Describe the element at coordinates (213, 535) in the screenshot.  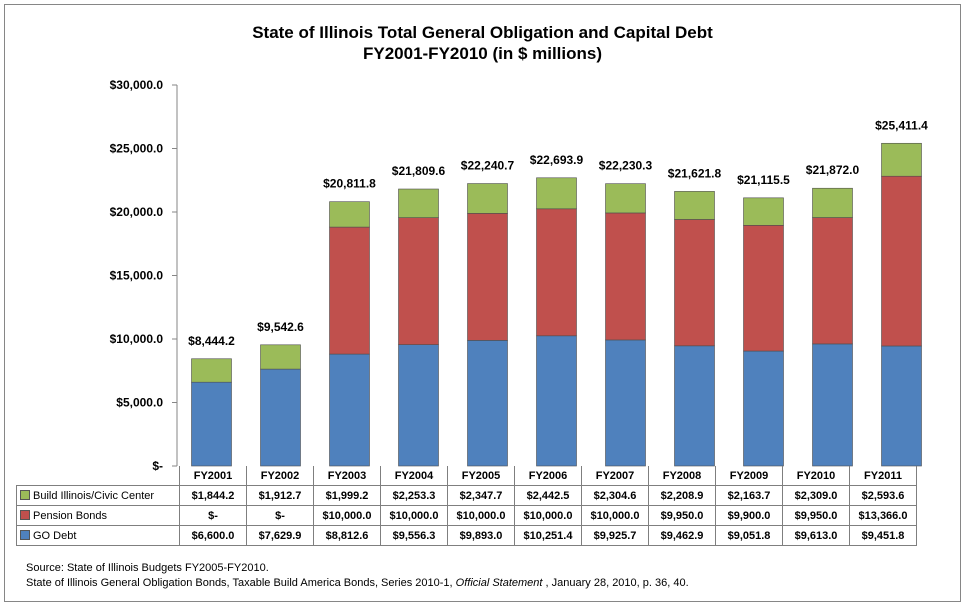
I see `table-cell-value: $6,600.0` at that location.